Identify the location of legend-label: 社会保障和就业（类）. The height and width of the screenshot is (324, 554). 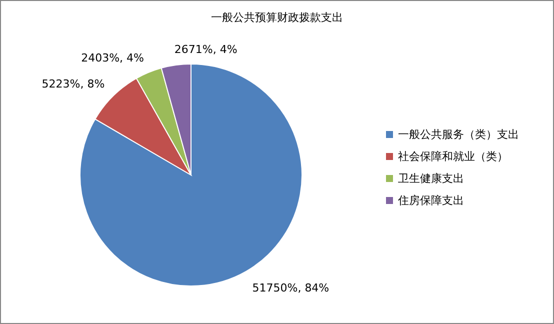
(453, 156).